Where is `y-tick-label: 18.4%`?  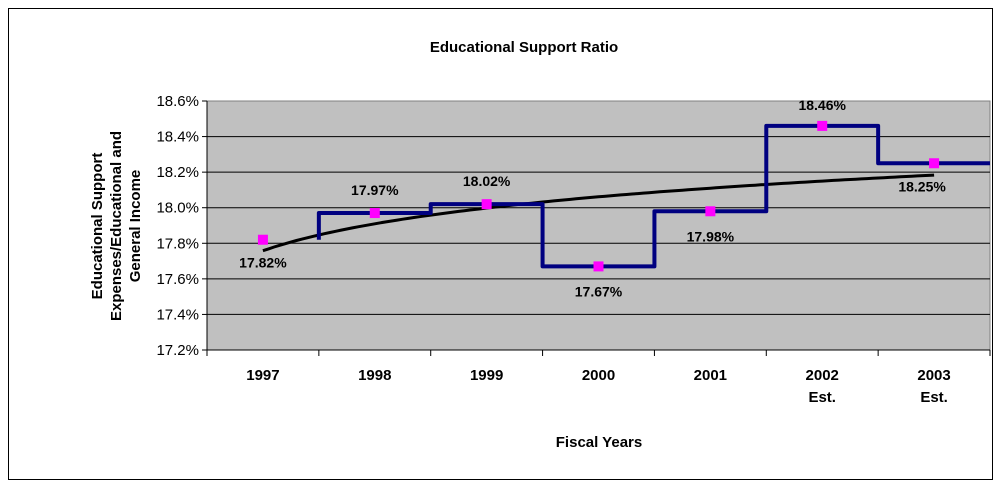 y-tick-label: 18.4% is located at coordinates (177, 137).